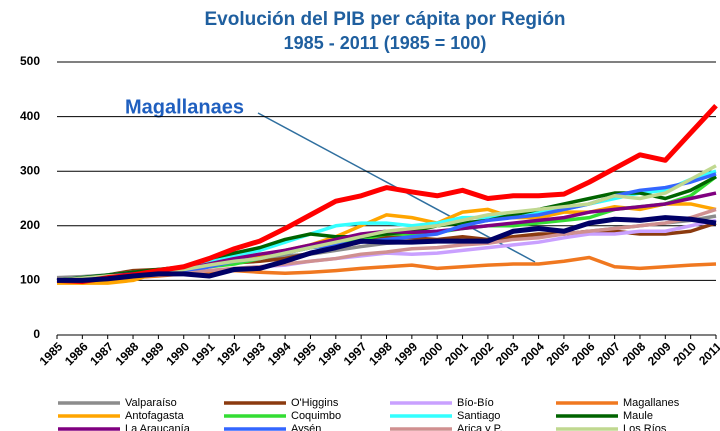 The height and width of the screenshot is (431, 720). I want to click on x-tick-label: 1998, so click(380, 353).